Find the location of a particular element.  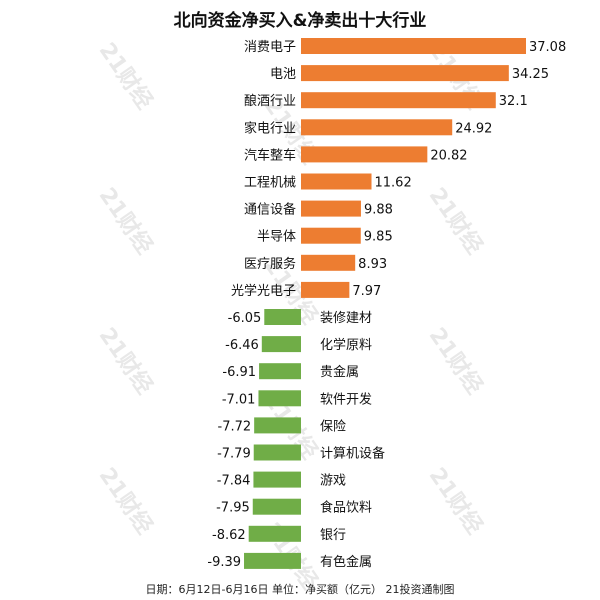

category-label-0: 消费电子 is located at coordinates (270, 47).